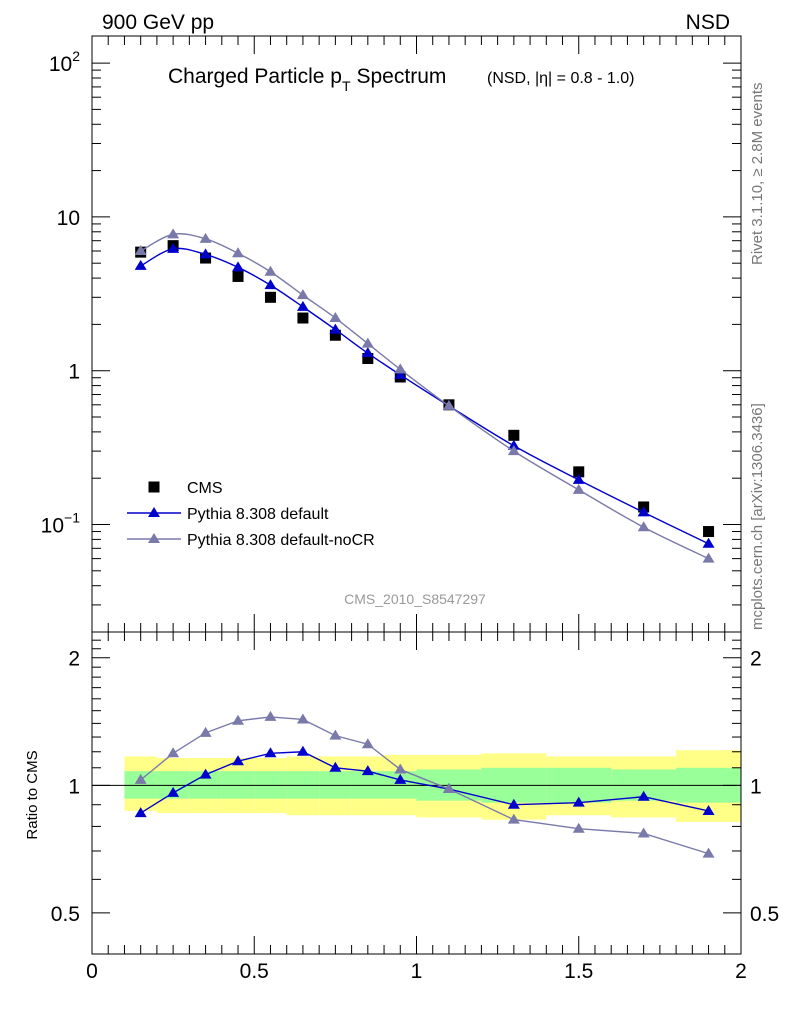 This screenshot has height=1029, width=786. Describe the element at coordinates (74, 659) in the screenshot. I see `ratio-y-tick-label-left: 2` at that location.